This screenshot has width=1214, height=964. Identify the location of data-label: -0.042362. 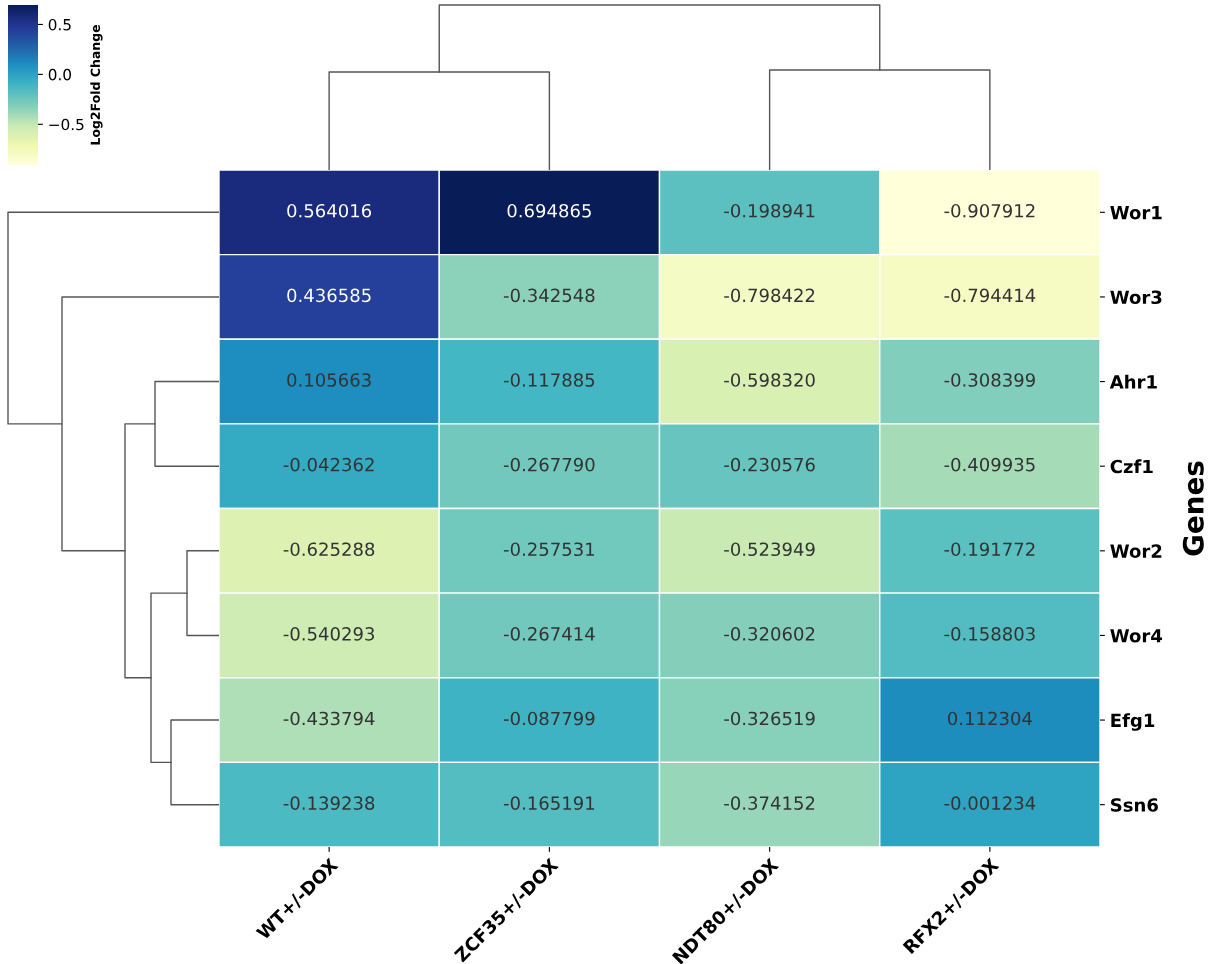
(328, 464).